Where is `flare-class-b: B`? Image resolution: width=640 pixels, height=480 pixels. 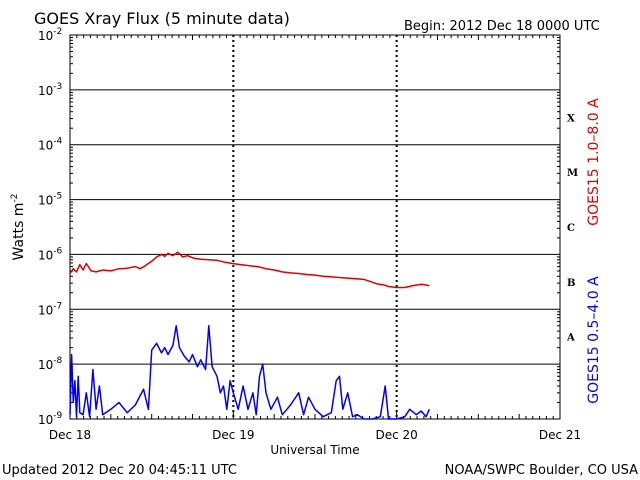 flare-class-b: B is located at coordinates (571, 283).